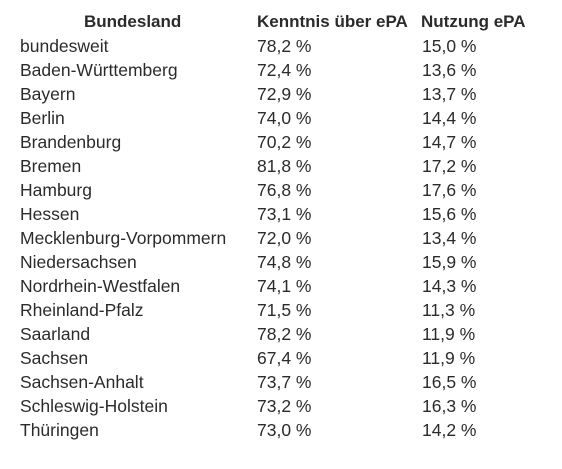 This screenshot has width=562, height=469. I want to click on cell-bundesland: Baden-Württemberg, so click(99, 70).